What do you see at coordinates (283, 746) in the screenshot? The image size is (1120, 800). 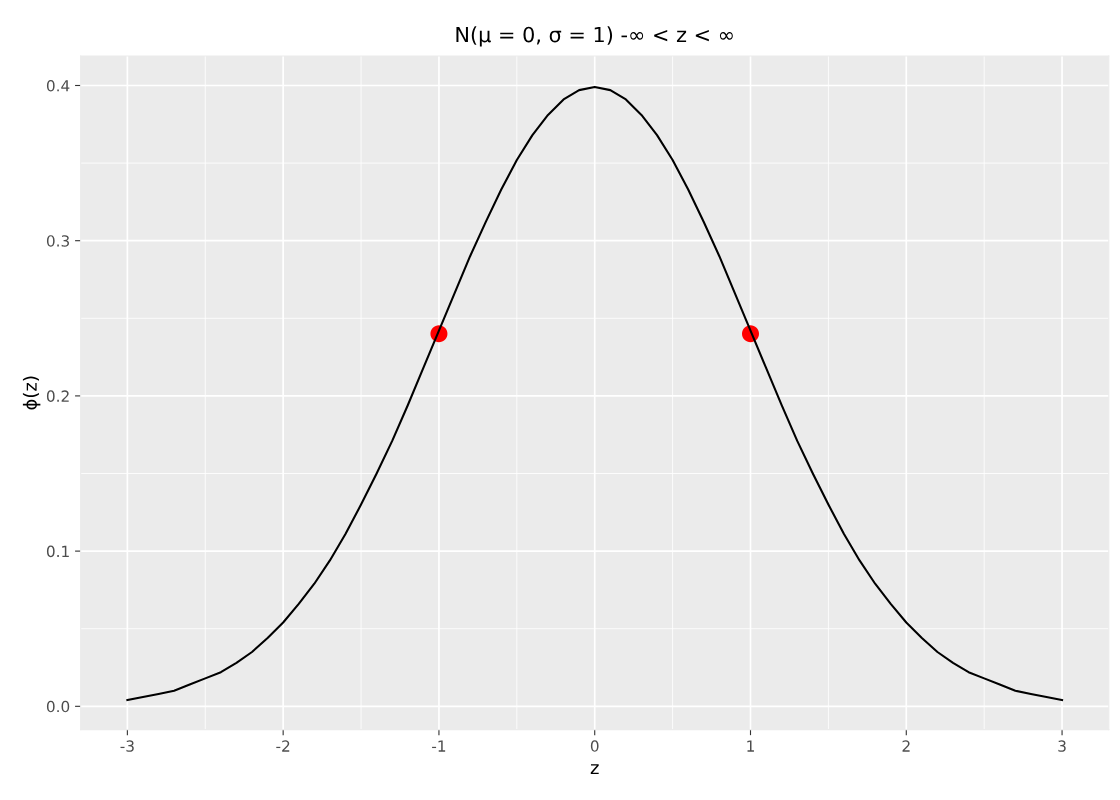 I see `x-tick-label: -2` at bounding box center [283, 746].